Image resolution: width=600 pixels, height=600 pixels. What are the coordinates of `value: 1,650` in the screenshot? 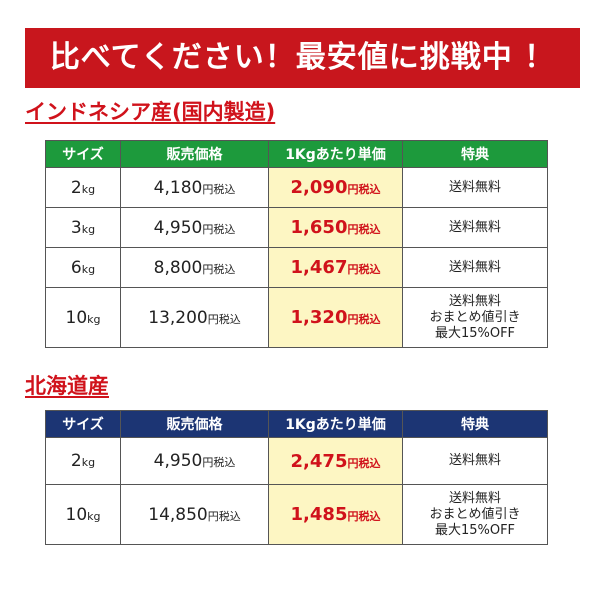 It's located at (319, 227).